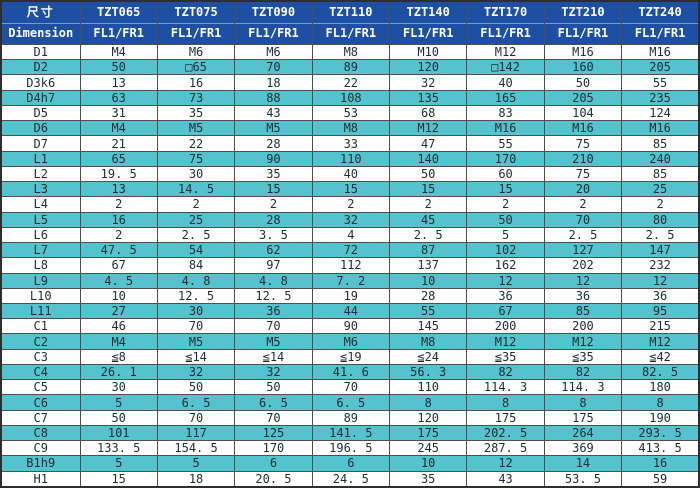 The height and width of the screenshot is (488, 700). Describe the element at coordinates (196, 67) in the screenshot. I see `cell: □65` at that location.